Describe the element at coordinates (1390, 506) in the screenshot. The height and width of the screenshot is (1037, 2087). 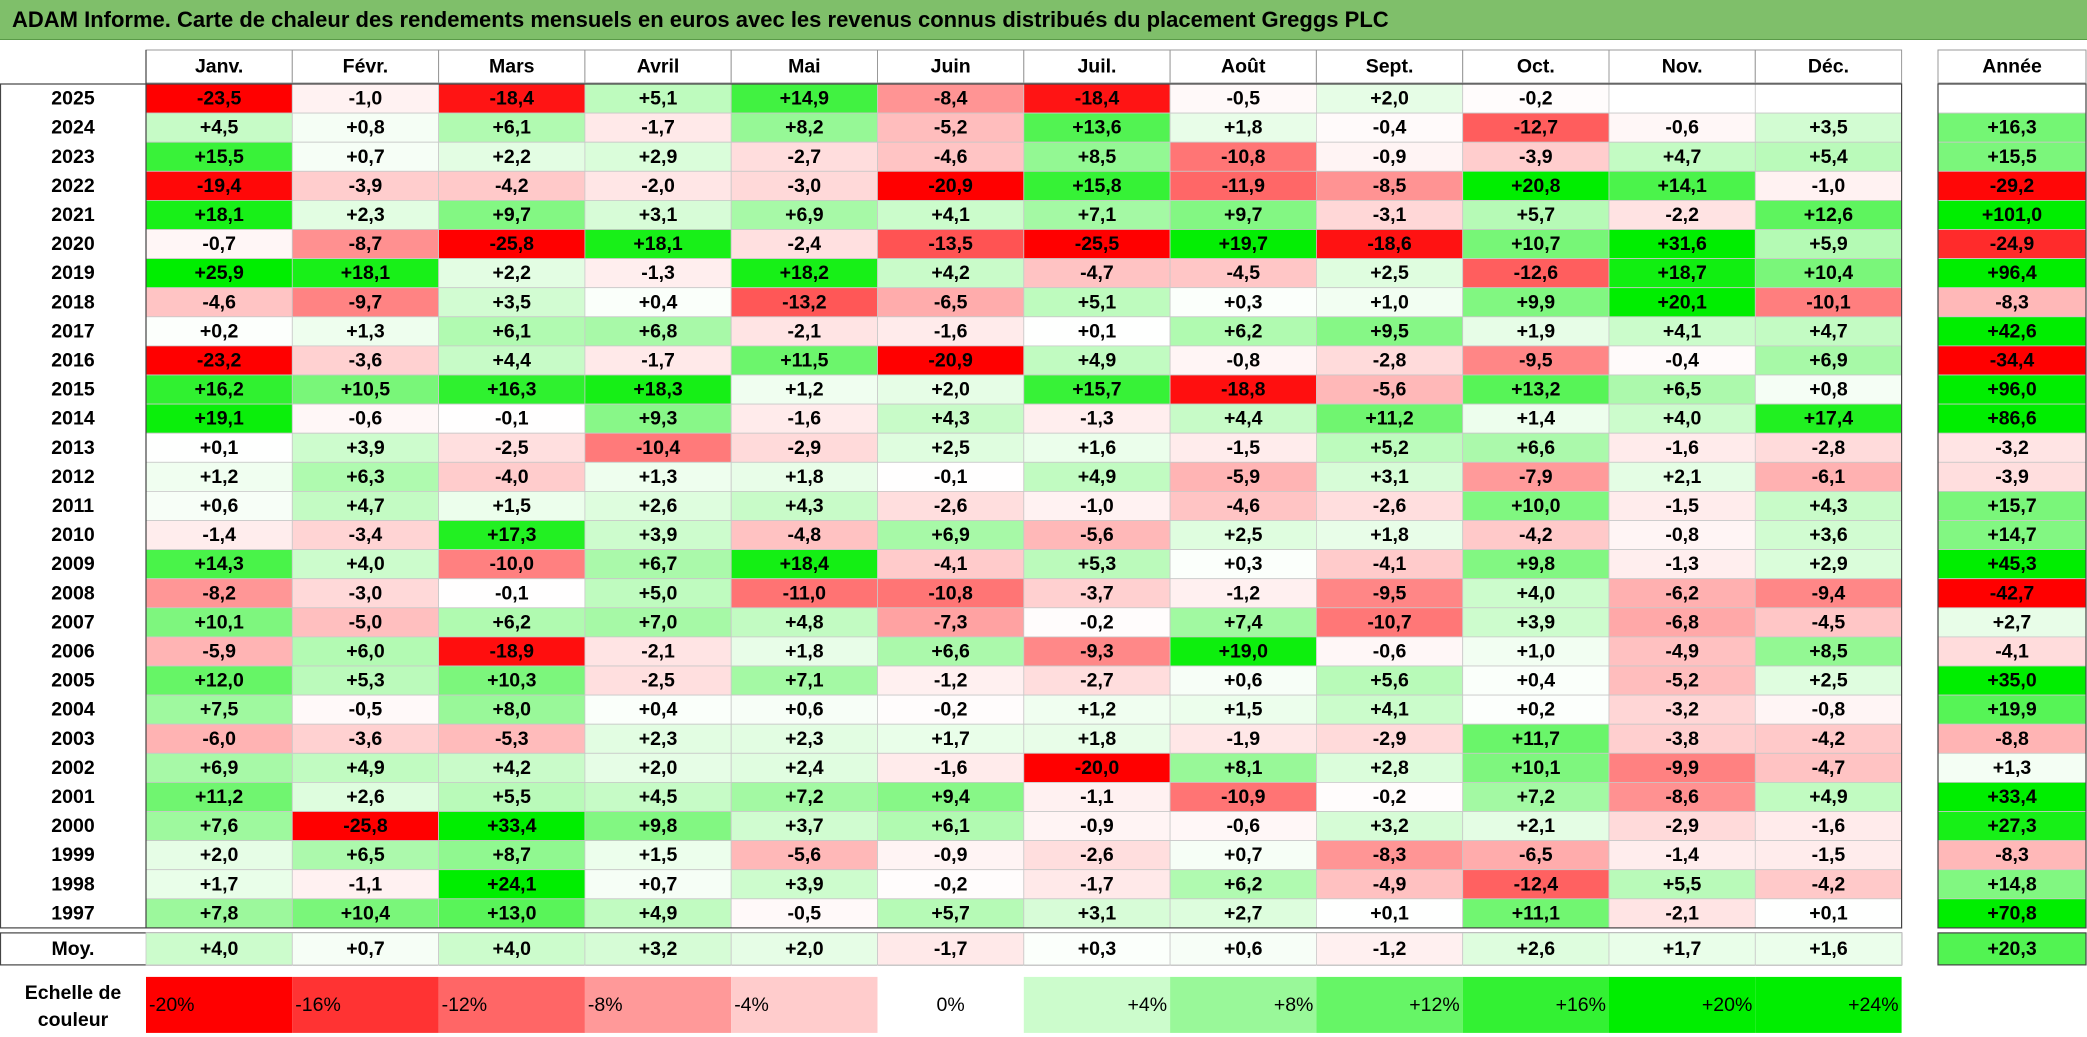
I see `heat-cell-value: -2,6` at that location.